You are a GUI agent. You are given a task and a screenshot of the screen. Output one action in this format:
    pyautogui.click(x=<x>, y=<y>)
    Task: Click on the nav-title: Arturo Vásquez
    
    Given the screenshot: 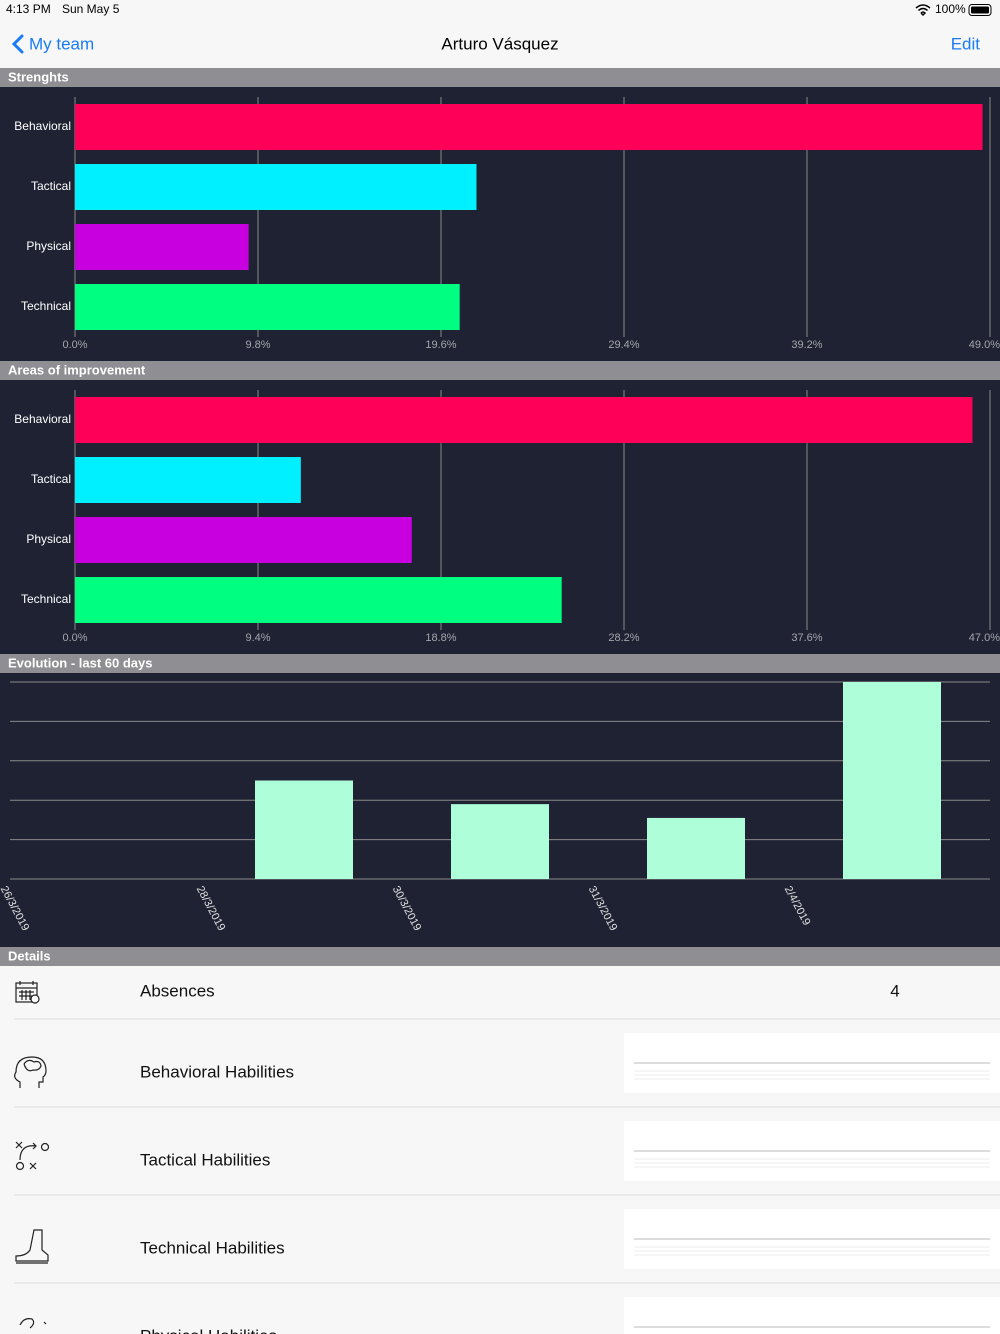 What is the action you would take?
    pyautogui.click(x=499, y=43)
    